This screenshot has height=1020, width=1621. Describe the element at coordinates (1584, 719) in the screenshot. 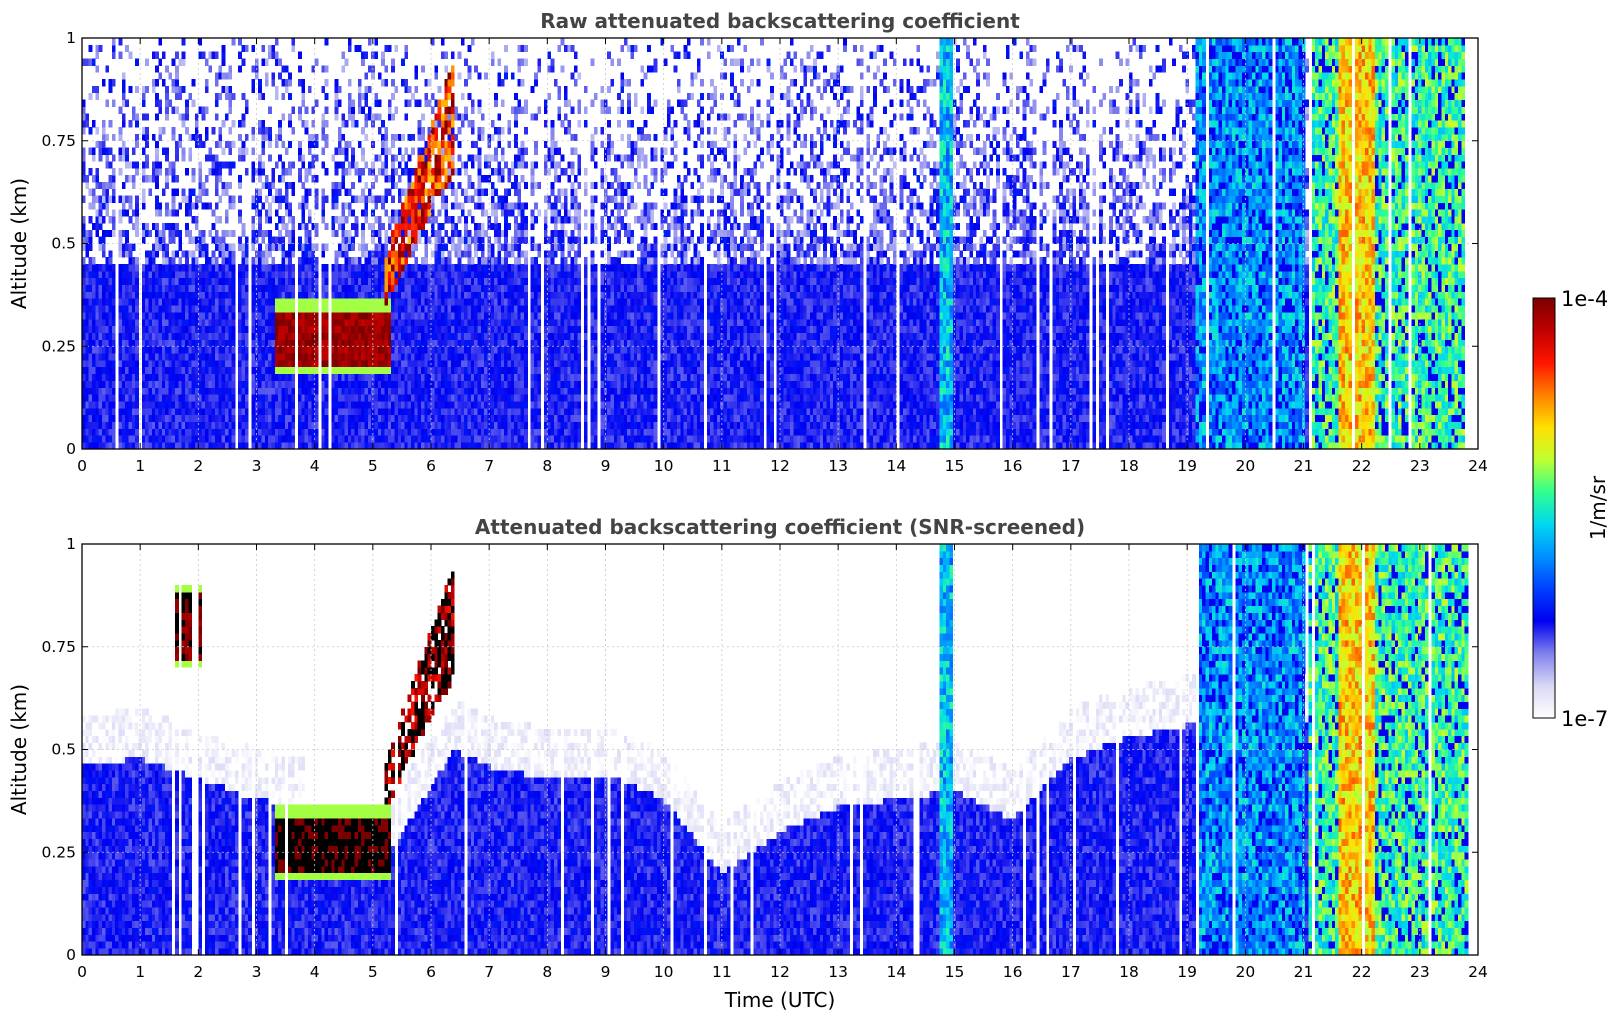

I see `colorbar-min-label: 1e-7` at that location.